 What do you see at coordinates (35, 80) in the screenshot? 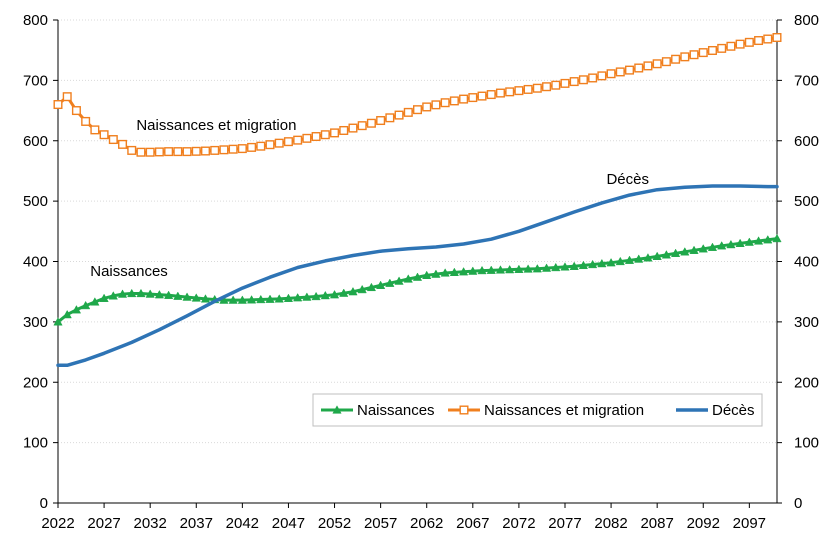
I see `y-tick-label-left: 700` at bounding box center [35, 80].